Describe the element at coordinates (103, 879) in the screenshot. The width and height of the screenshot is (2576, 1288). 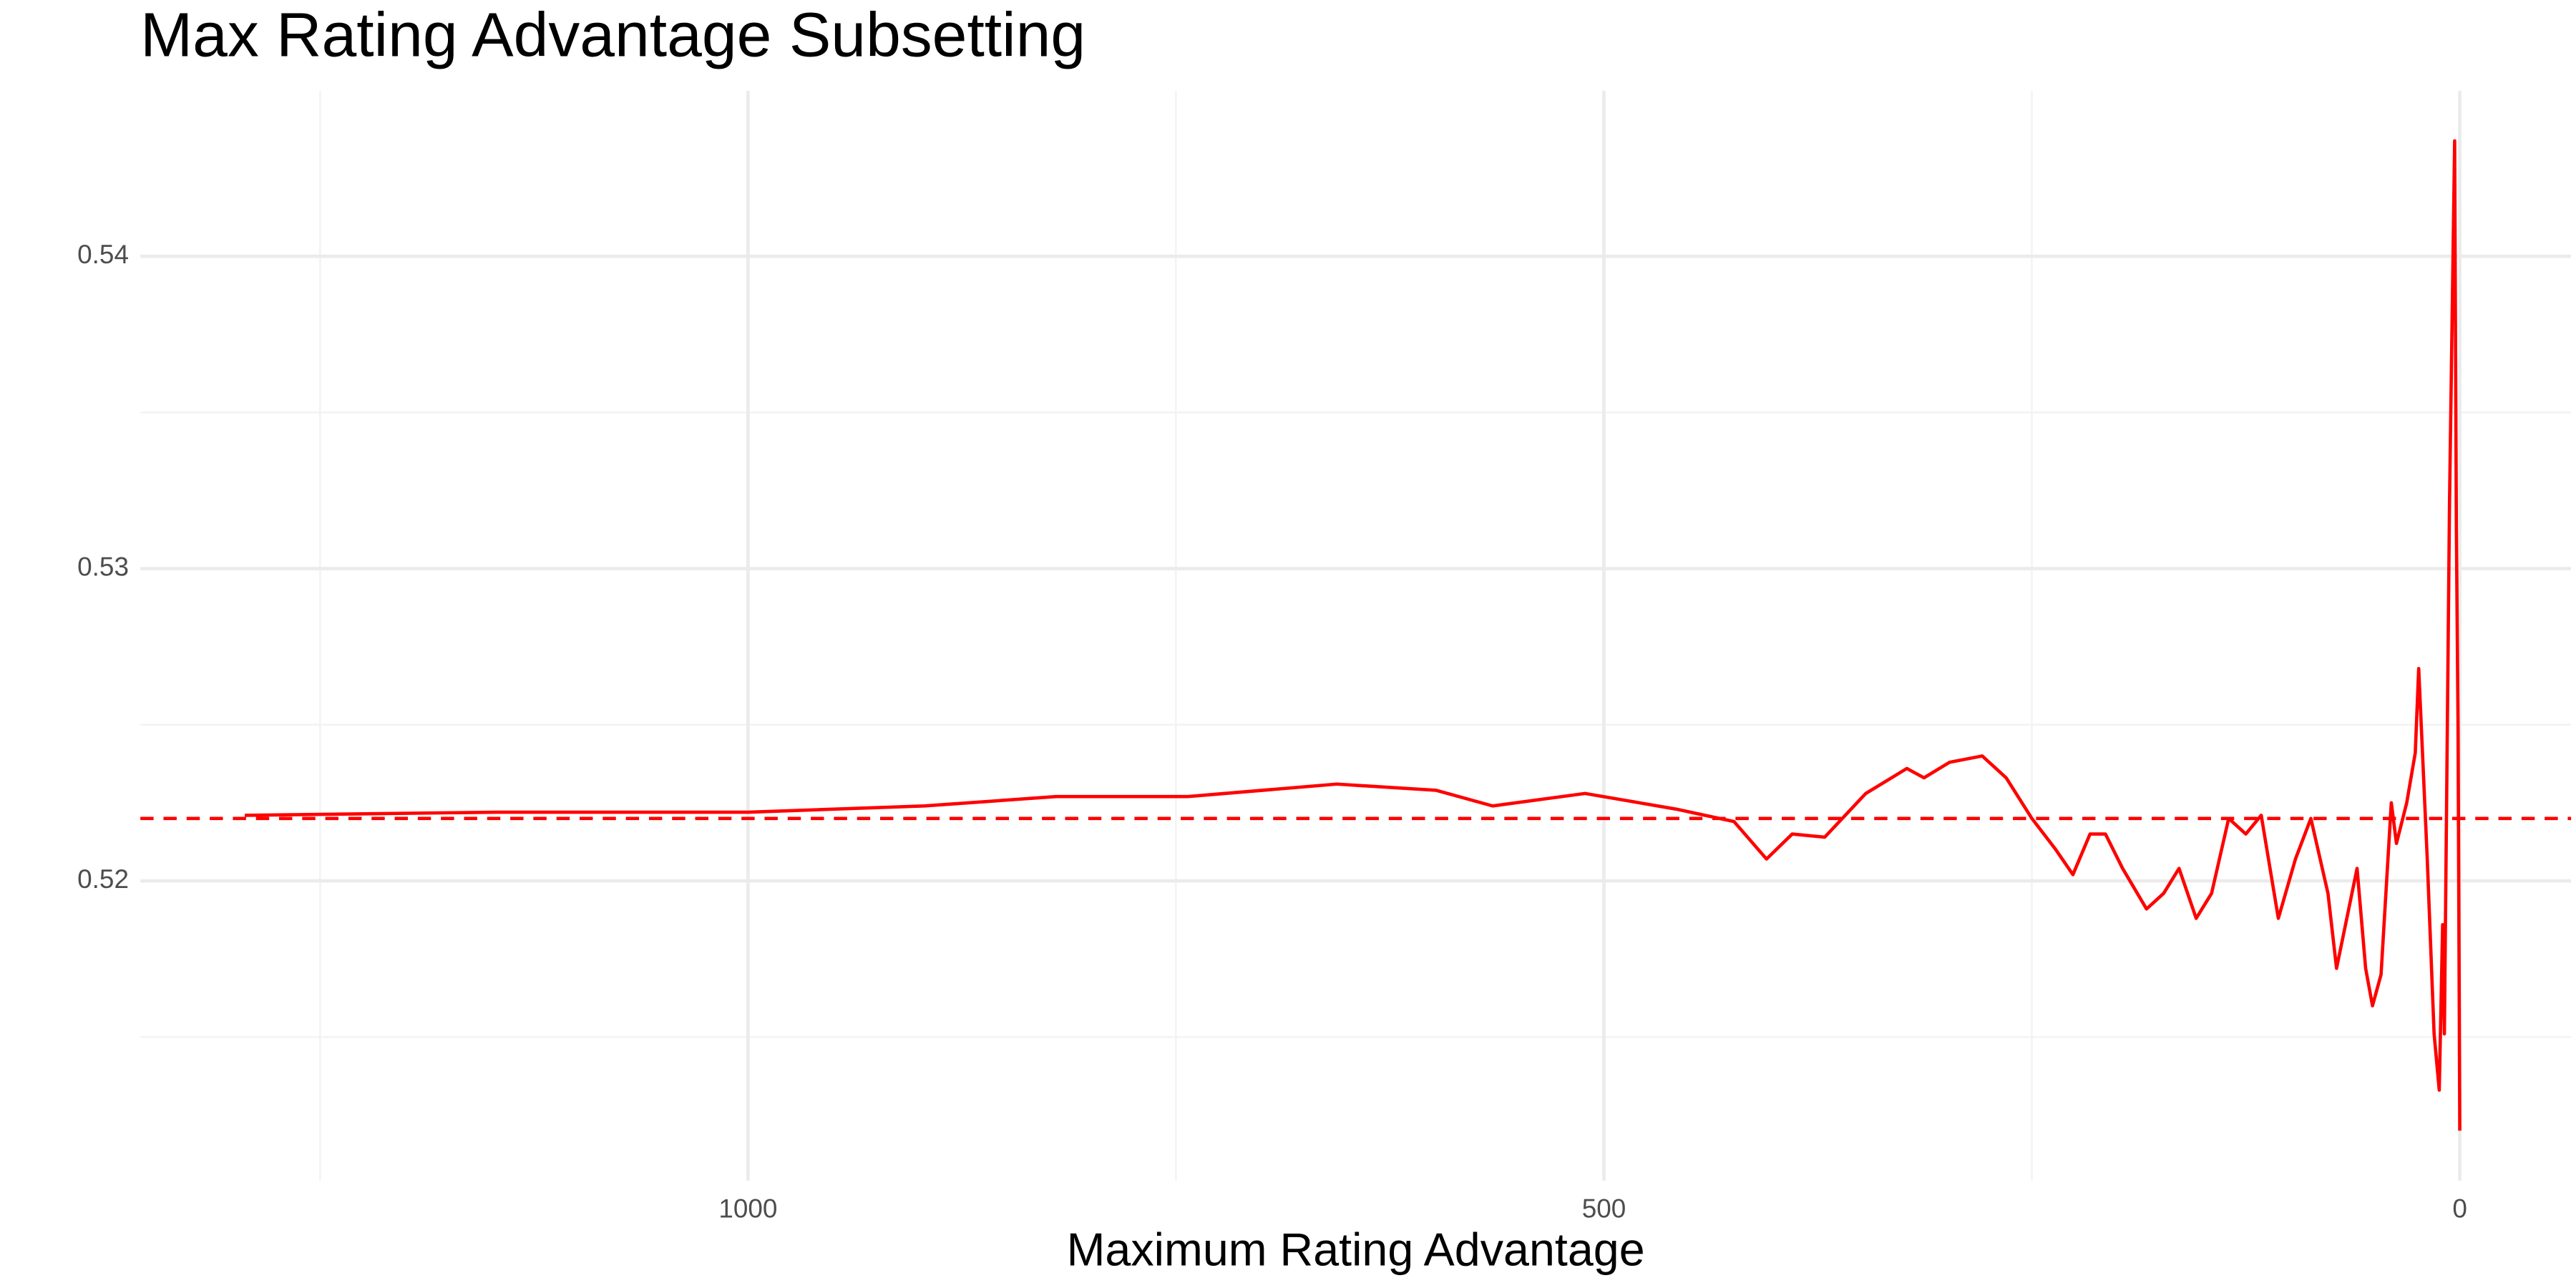
I see `y-tick-label: 0.52` at that location.